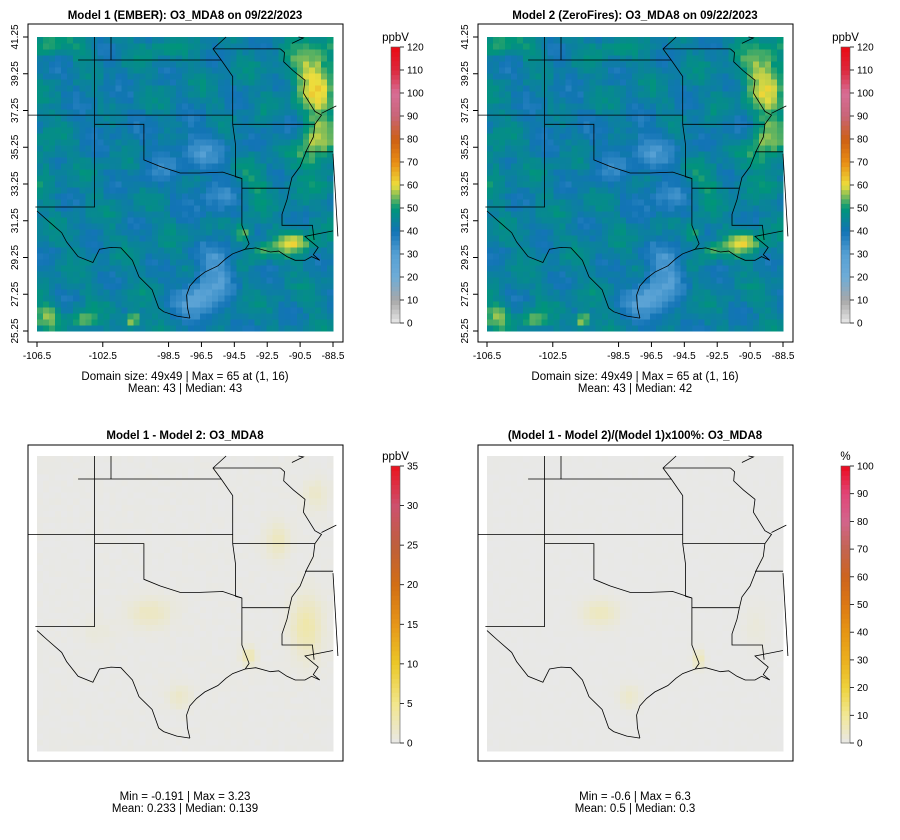  Describe the element at coordinates (413, 209) in the screenshot. I see `colorbar-tick-label: 50` at that location.